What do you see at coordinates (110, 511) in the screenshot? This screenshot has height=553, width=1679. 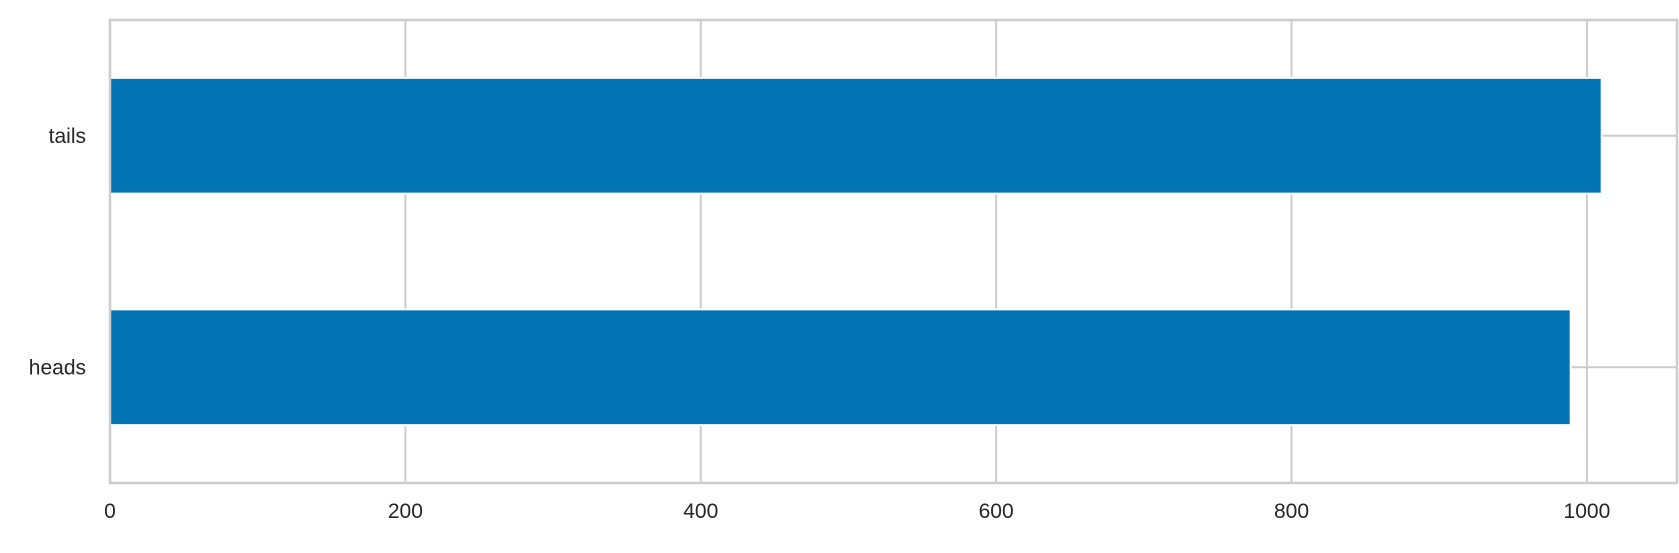 I see `x-tick-label: 0` at bounding box center [110, 511].